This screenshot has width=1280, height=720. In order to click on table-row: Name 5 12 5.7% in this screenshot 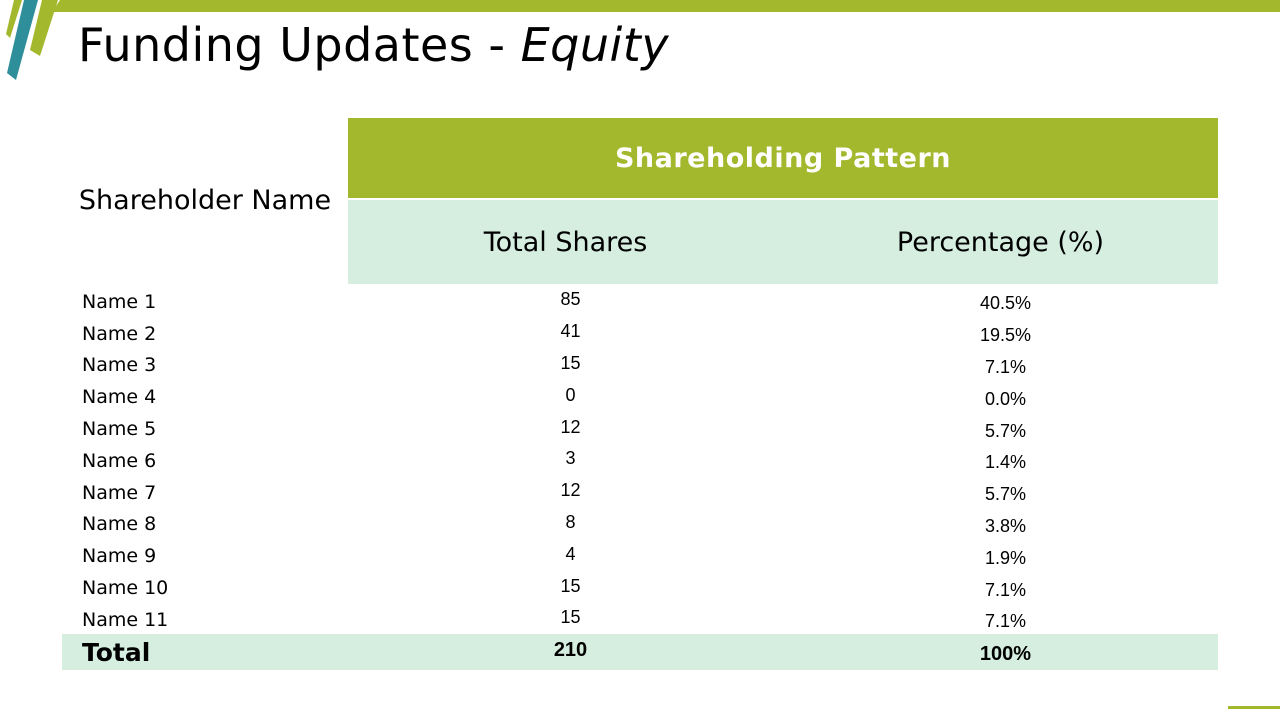, I will do `click(640, 429)`.